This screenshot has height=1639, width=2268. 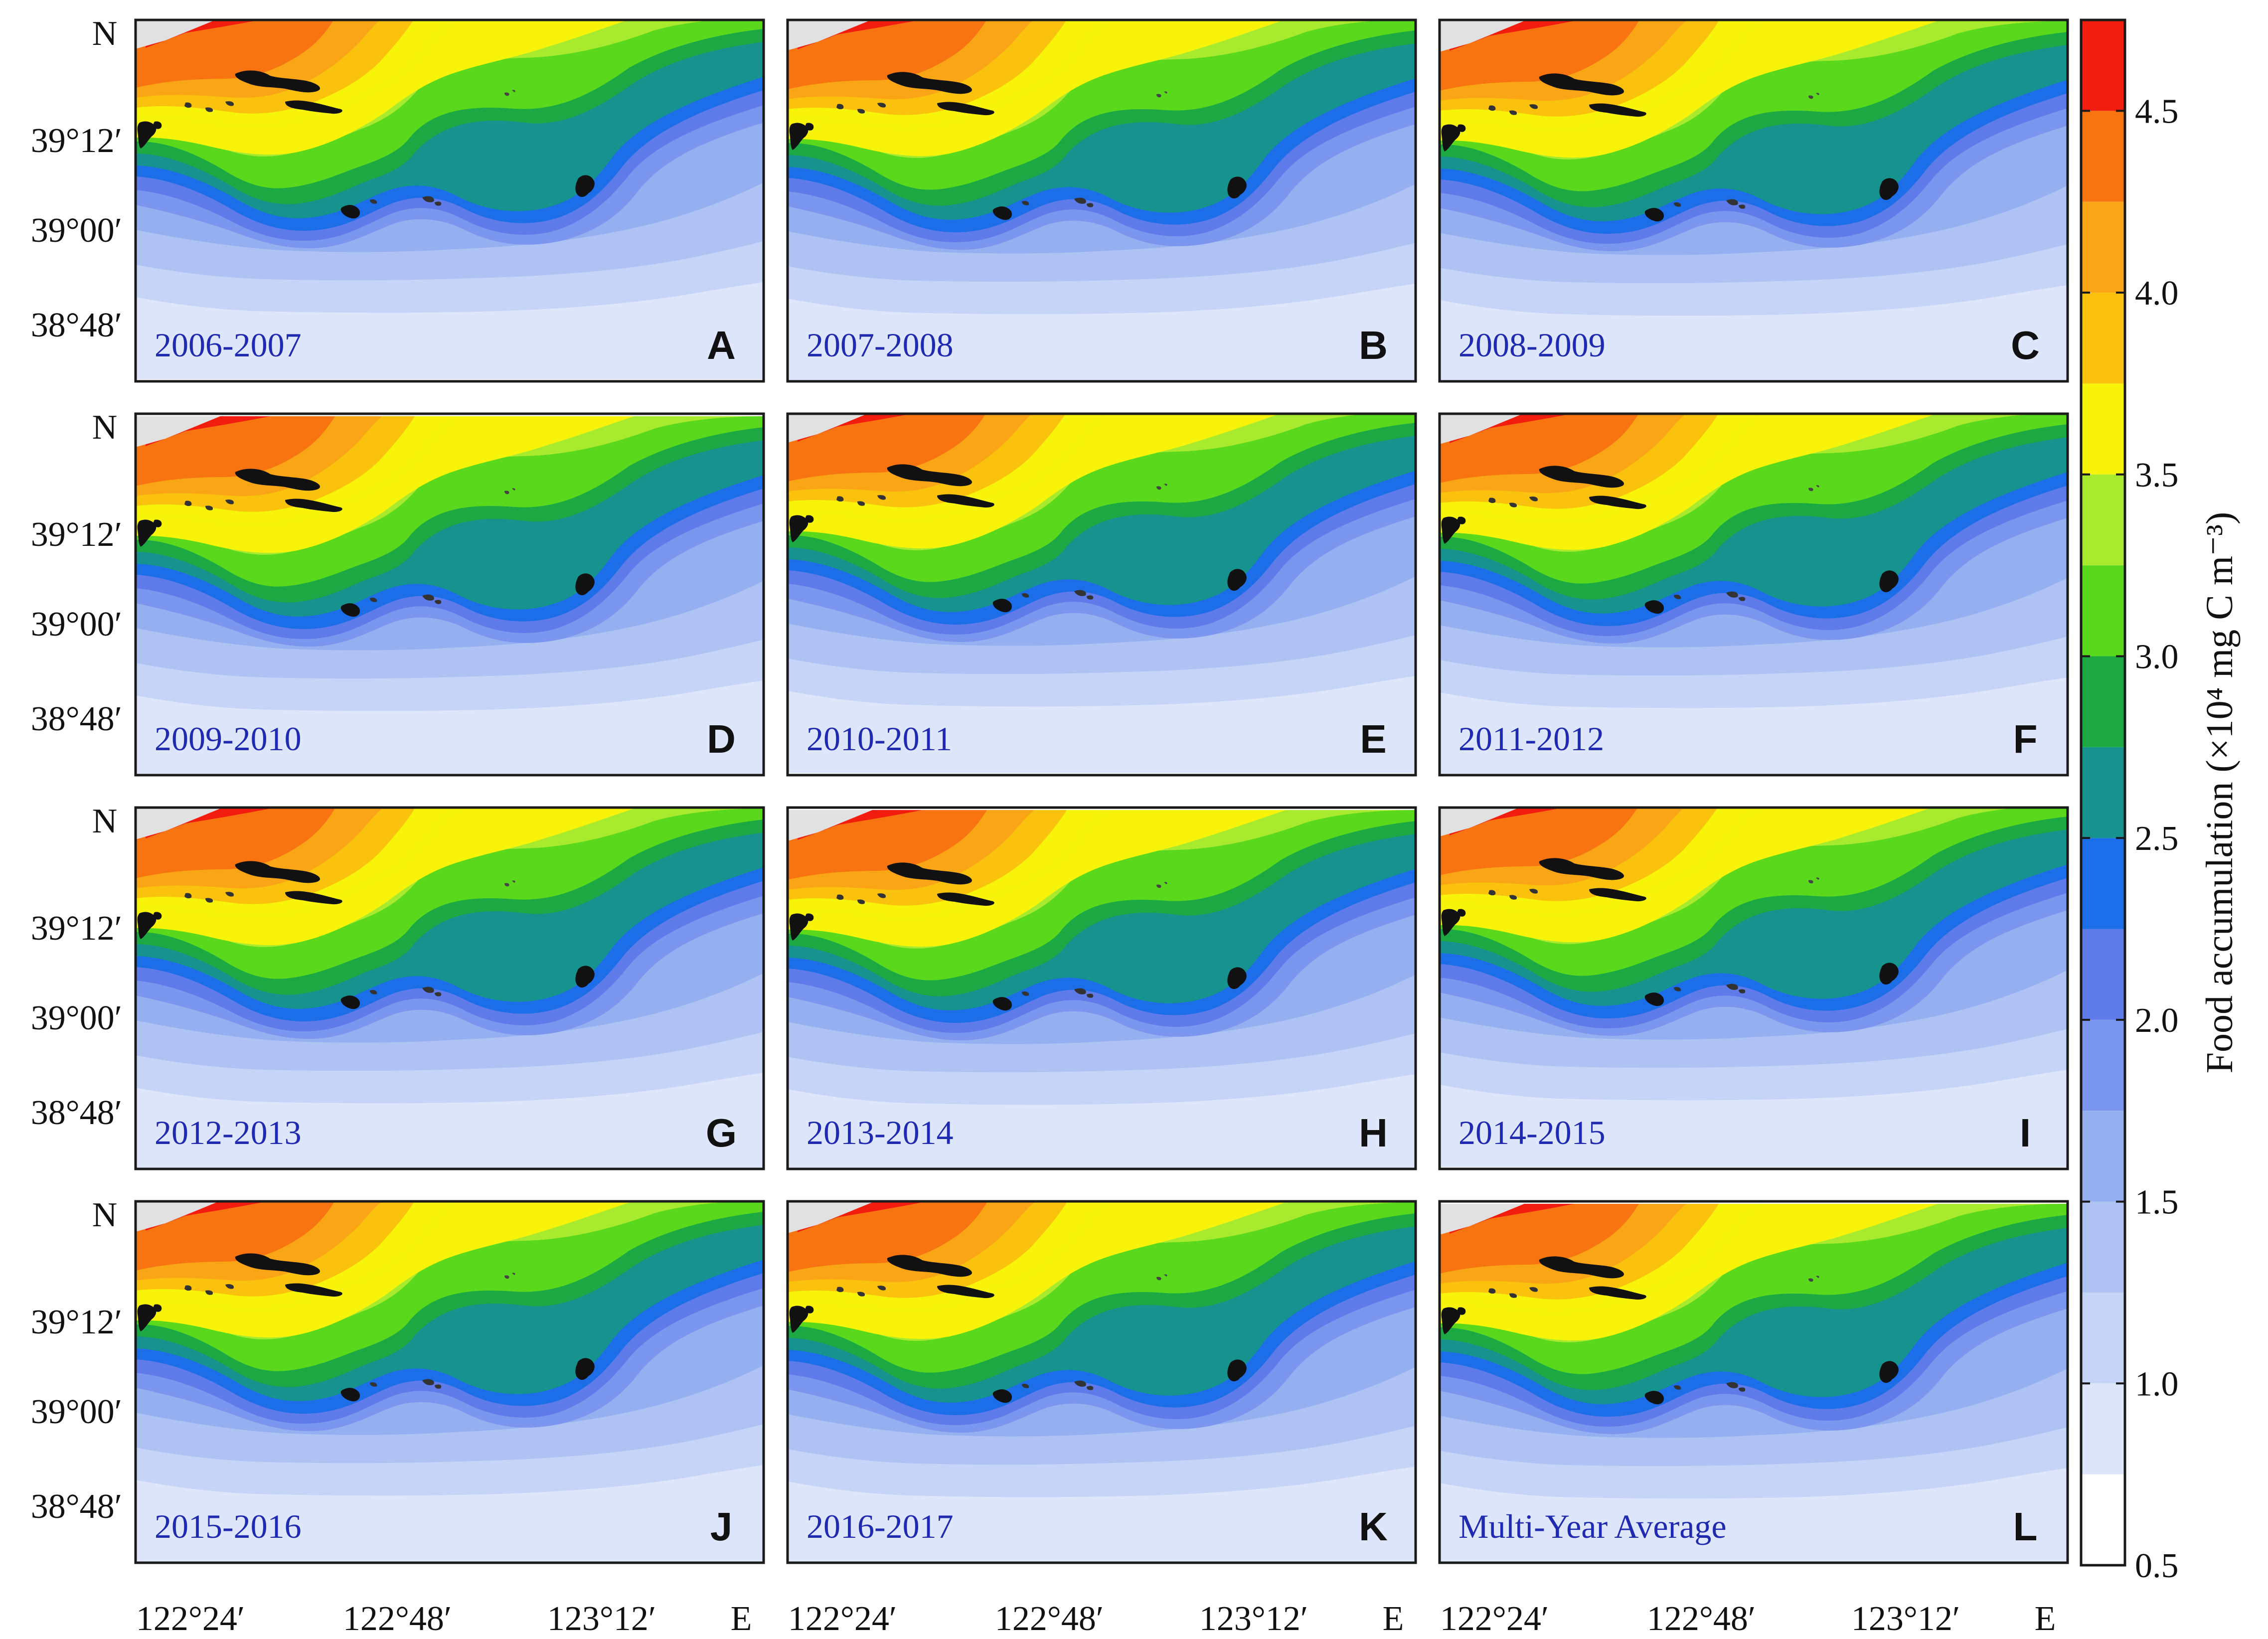 What do you see at coordinates (2130, 838) in the screenshot?
I see `colorbar-ticks: 0.5 1.0 1.5 2.0 2.5 3.0 3.5 4.0 4.5` at bounding box center [2130, 838].